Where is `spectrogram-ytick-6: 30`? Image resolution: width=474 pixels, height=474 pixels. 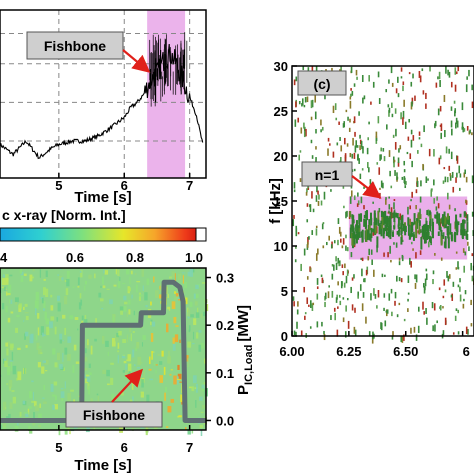 spectrogram-ytick-6: 30 is located at coordinates (281, 66).